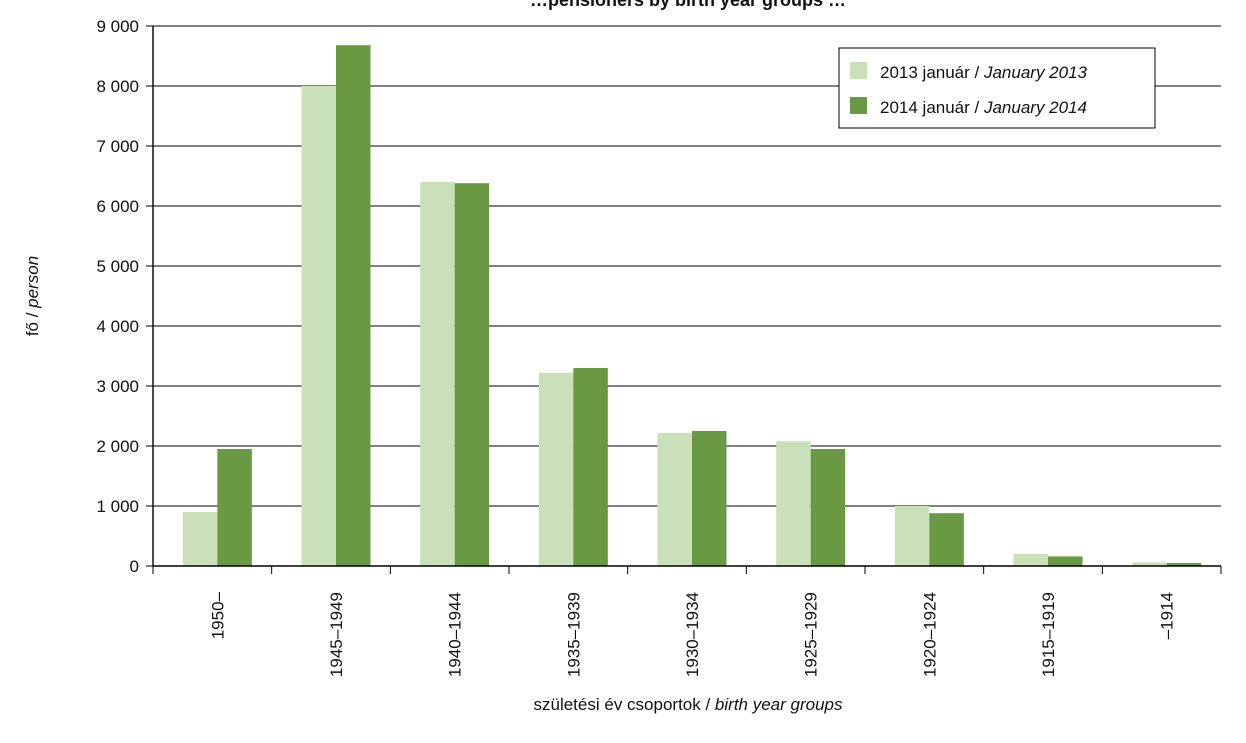 Image resolution: width=1246 pixels, height=743 pixels. Describe the element at coordinates (117, 86) in the screenshot. I see `y-tick-label: 8 000` at that location.